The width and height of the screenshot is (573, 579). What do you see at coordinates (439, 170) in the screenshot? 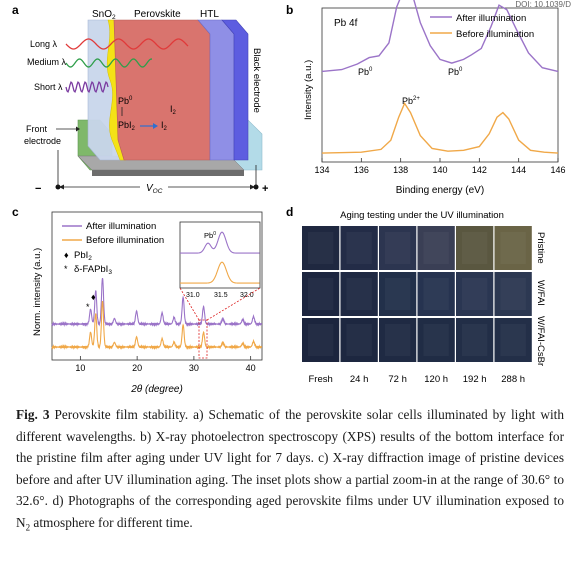
I see `b-xtick-label-140: 140` at bounding box center [439, 170].